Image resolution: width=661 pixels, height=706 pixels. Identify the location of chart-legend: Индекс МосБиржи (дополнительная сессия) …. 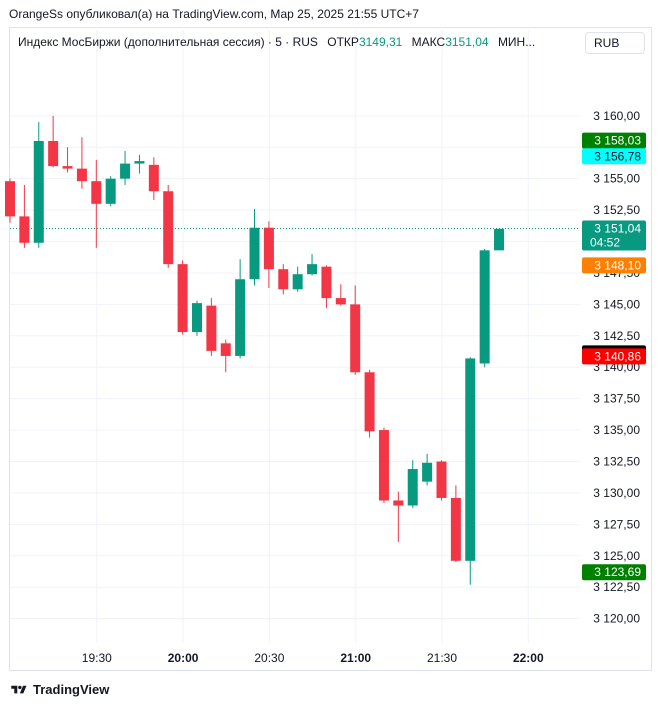
(276, 42).